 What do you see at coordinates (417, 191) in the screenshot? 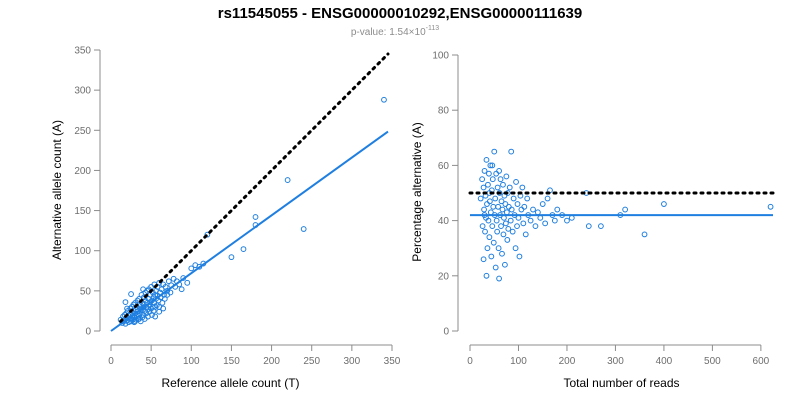
I see `y-axis-label: Percentage alternative (A)` at bounding box center [417, 191].